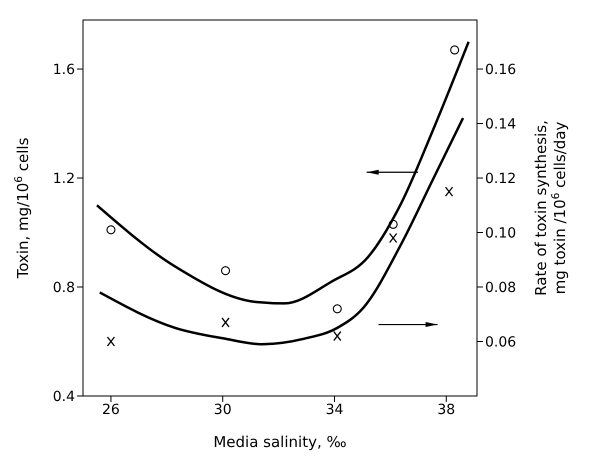 This screenshot has width=595, height=469. I want to click on y2-tick-label: 0.16, so click(500, 70).